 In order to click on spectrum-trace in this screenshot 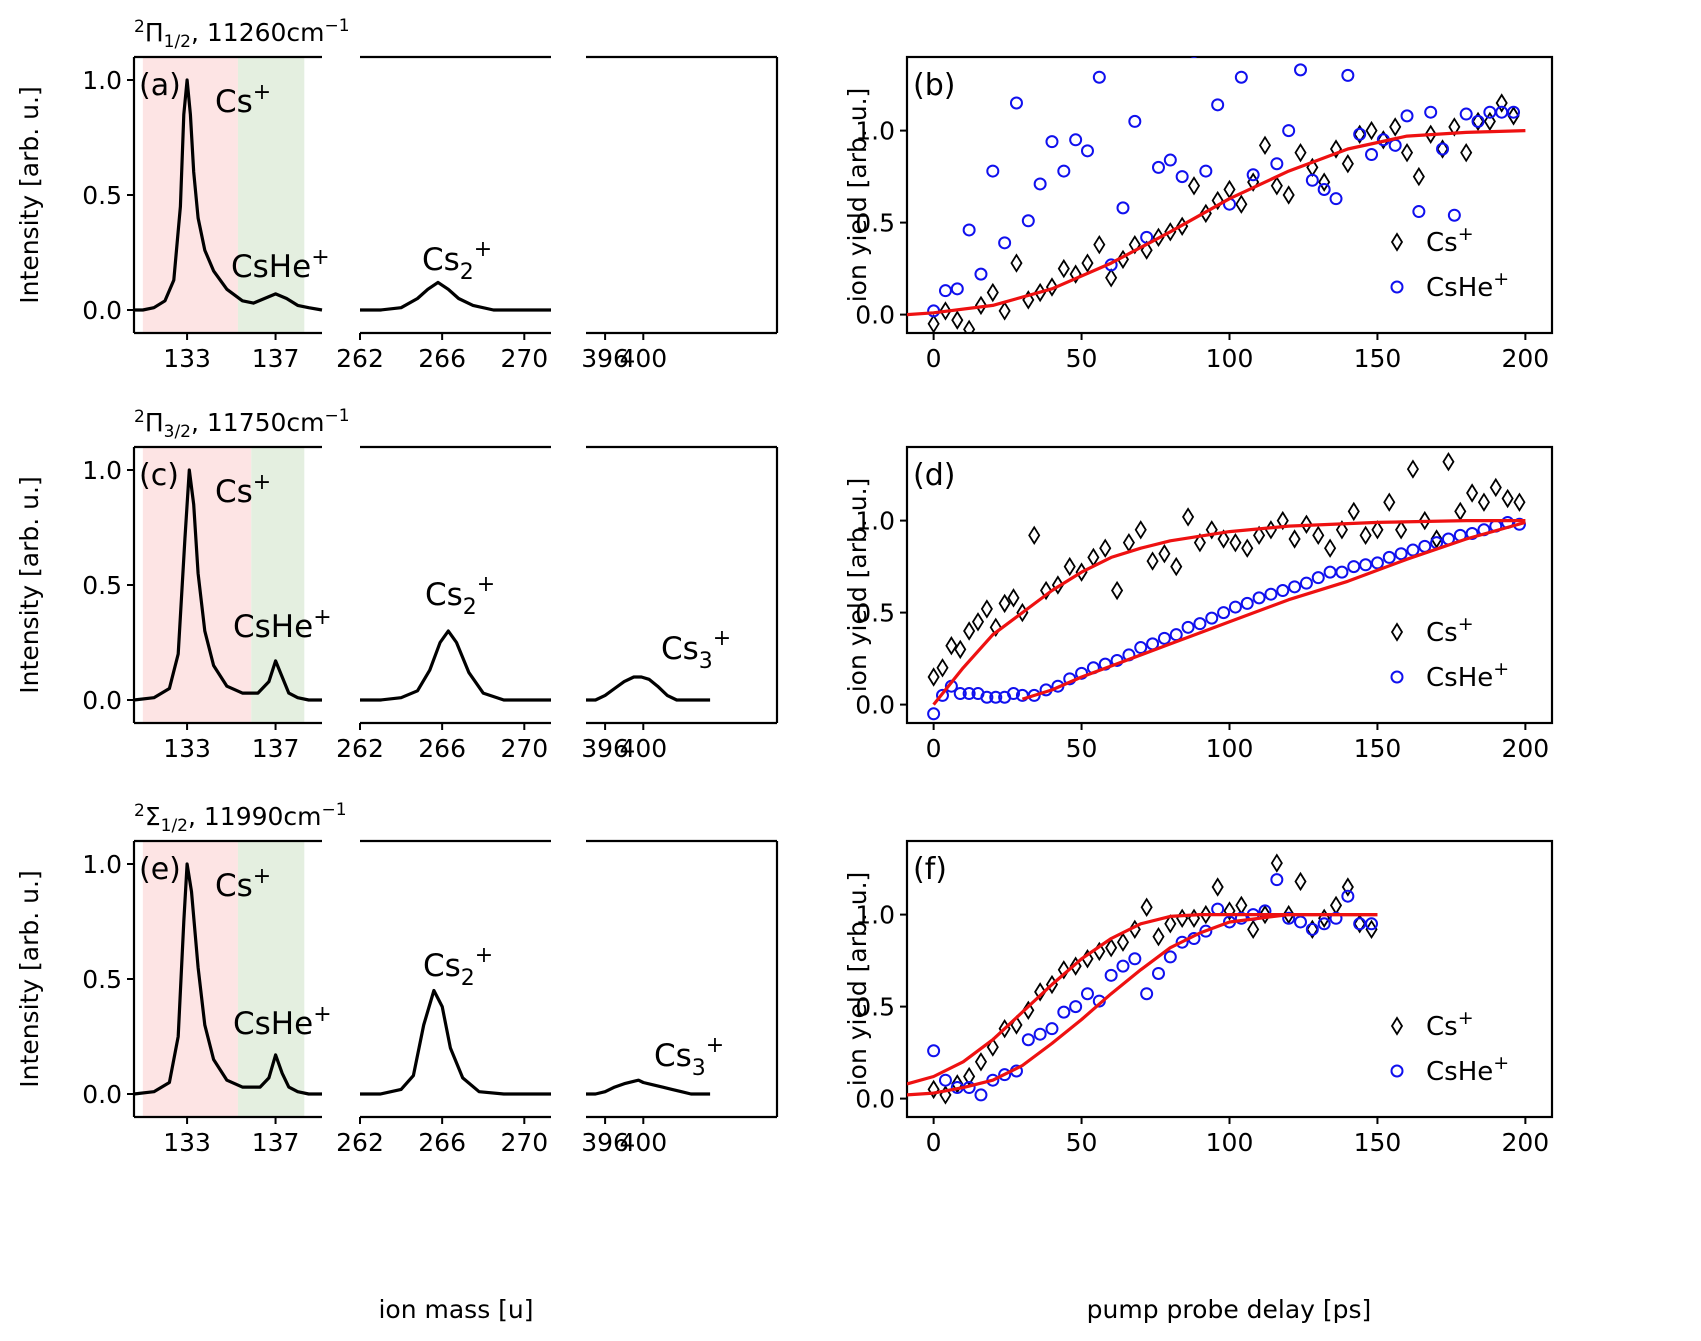, I will do `click(455, 1042)`.